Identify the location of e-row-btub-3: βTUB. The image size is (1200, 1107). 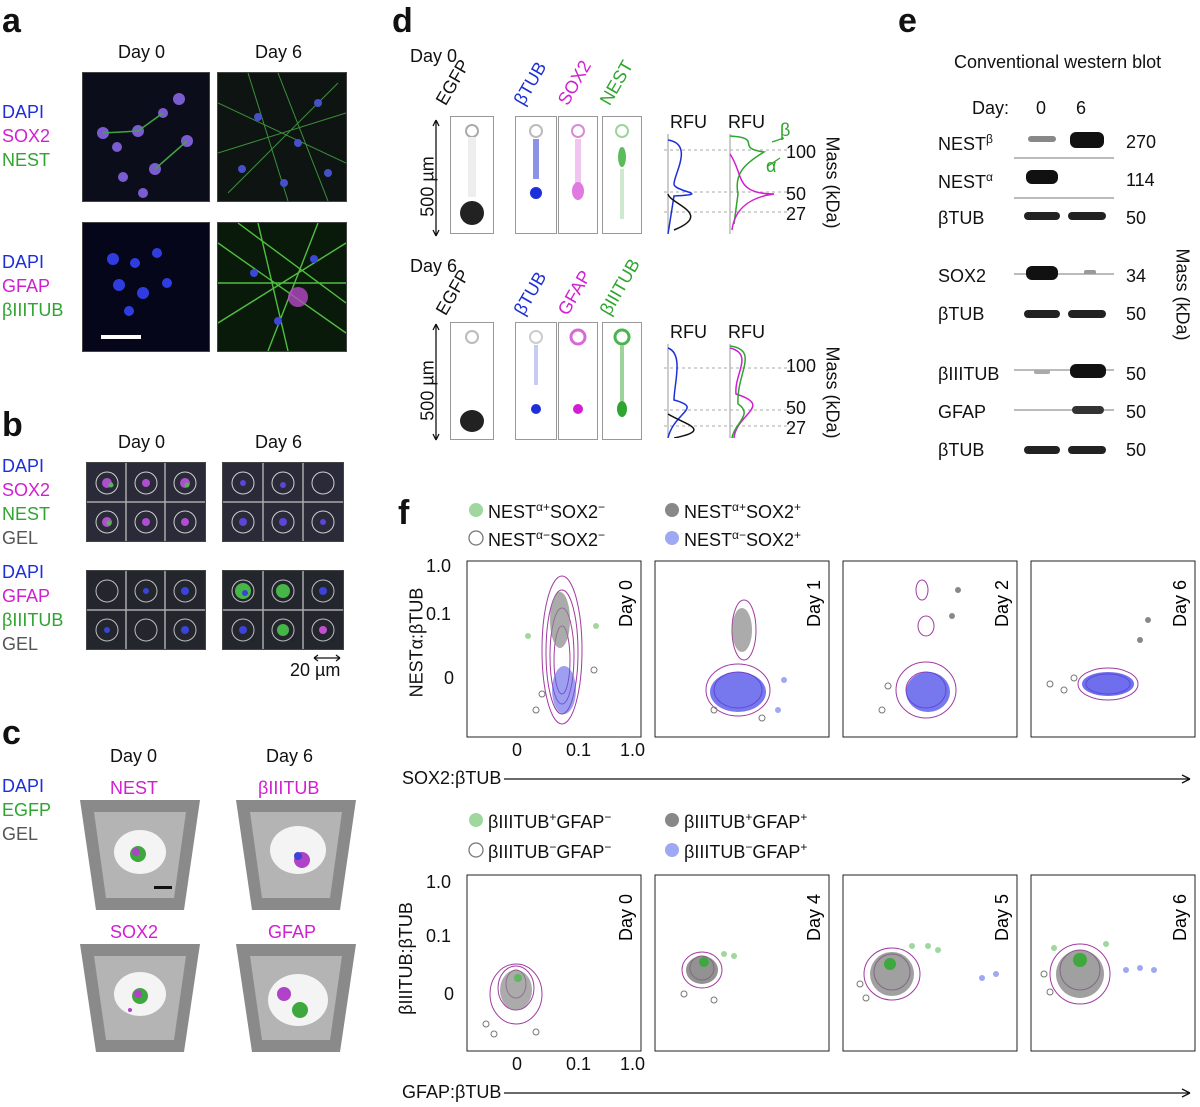
(961, 450).